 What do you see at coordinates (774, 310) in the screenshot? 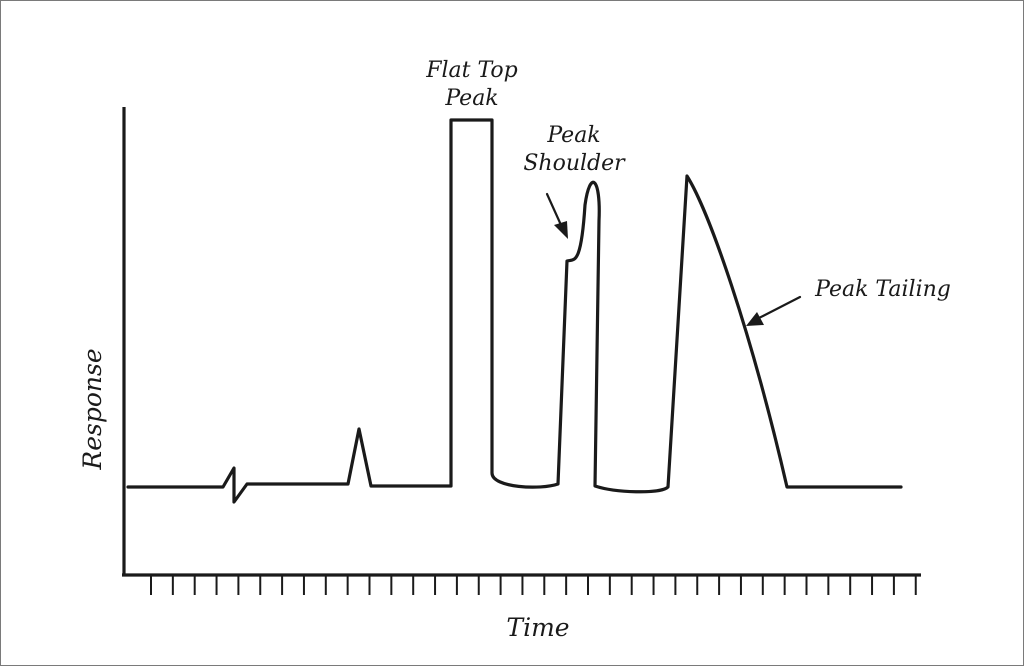
I see `tailing-arrow` at bounding box center [774, 310].